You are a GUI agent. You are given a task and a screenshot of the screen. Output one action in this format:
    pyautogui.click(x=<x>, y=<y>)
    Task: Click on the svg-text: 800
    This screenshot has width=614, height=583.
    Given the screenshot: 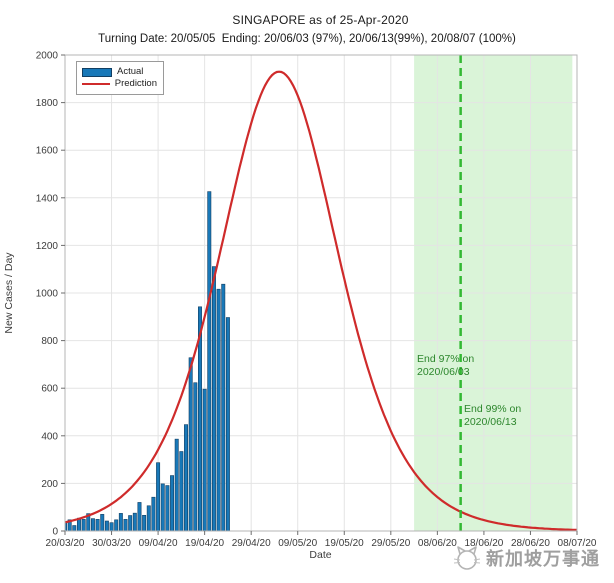 What is the action you would take?
    pyautogui.click(x=49, y=341)
    